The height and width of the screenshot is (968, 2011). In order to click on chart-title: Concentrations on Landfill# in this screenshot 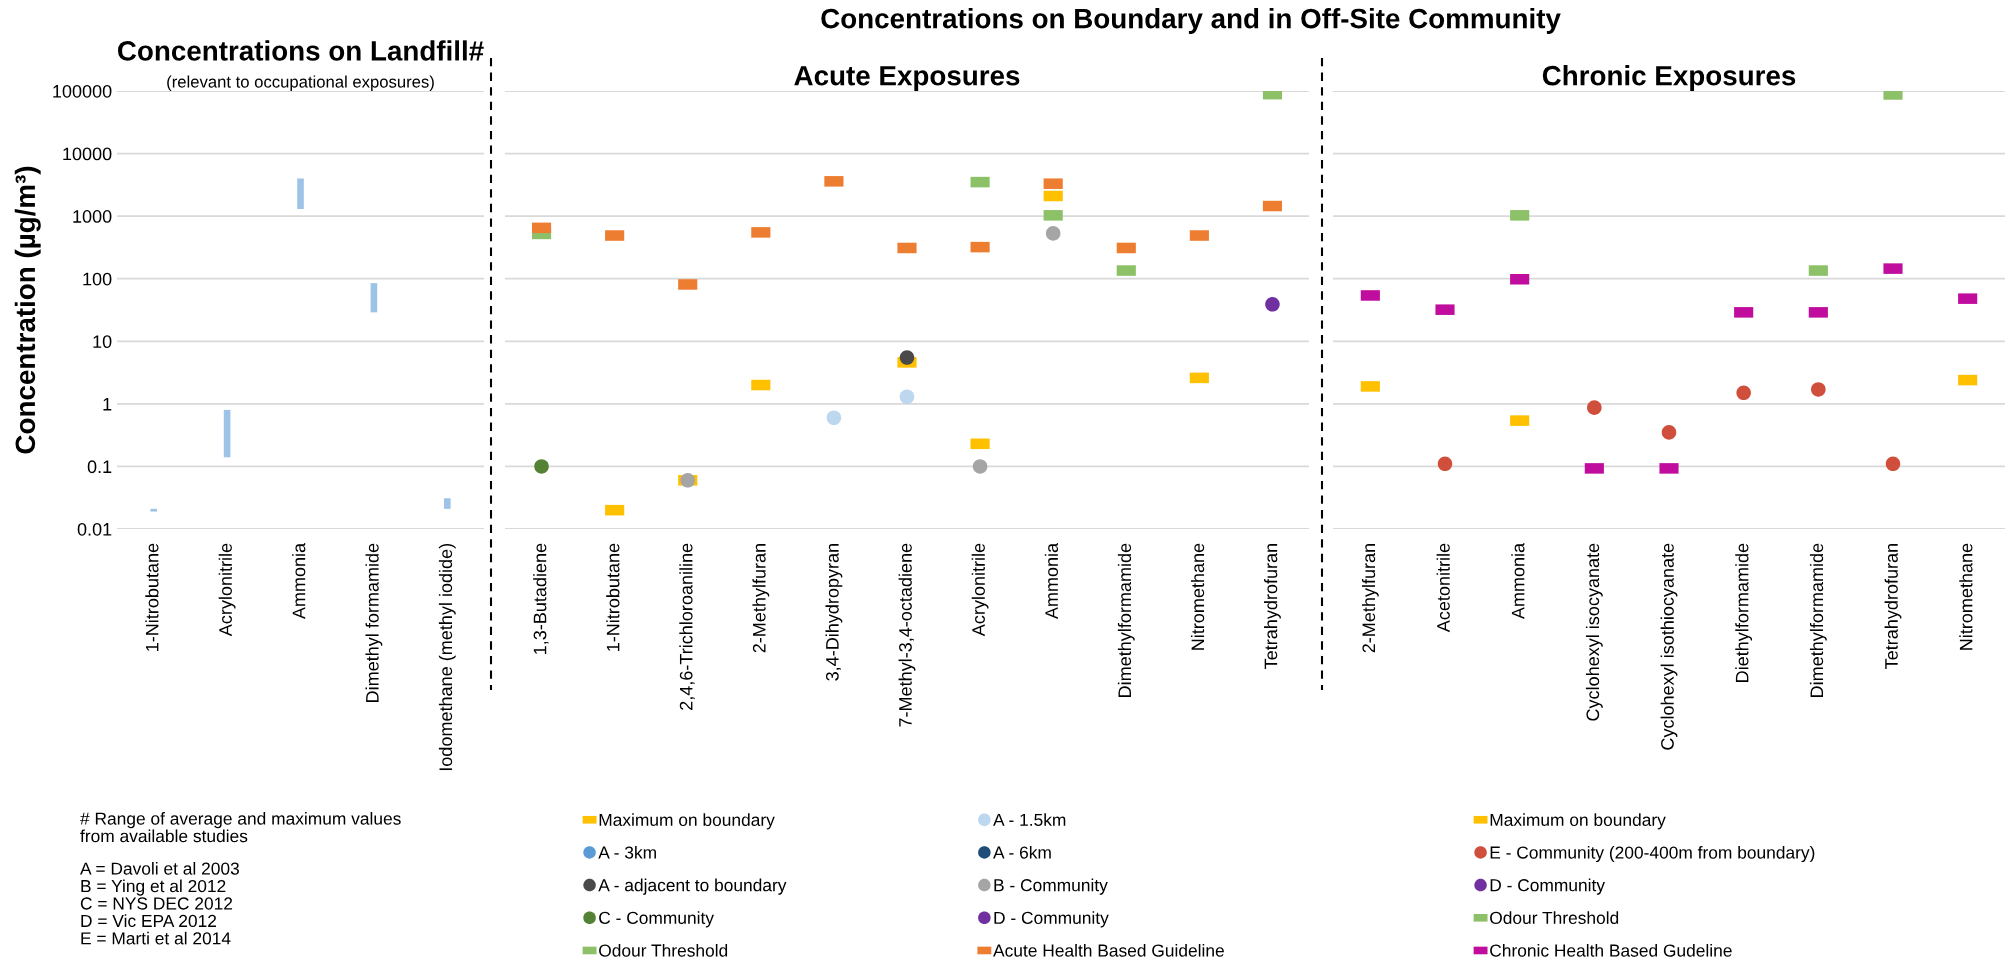, I will do `click(301, 50)`.